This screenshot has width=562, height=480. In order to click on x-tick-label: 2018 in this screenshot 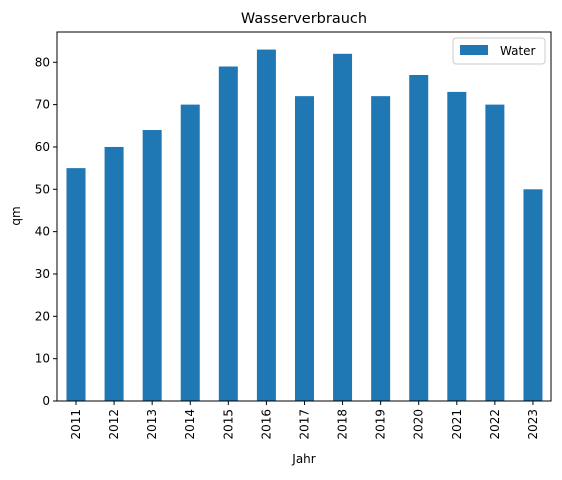, I will do `click(343, 424)`.